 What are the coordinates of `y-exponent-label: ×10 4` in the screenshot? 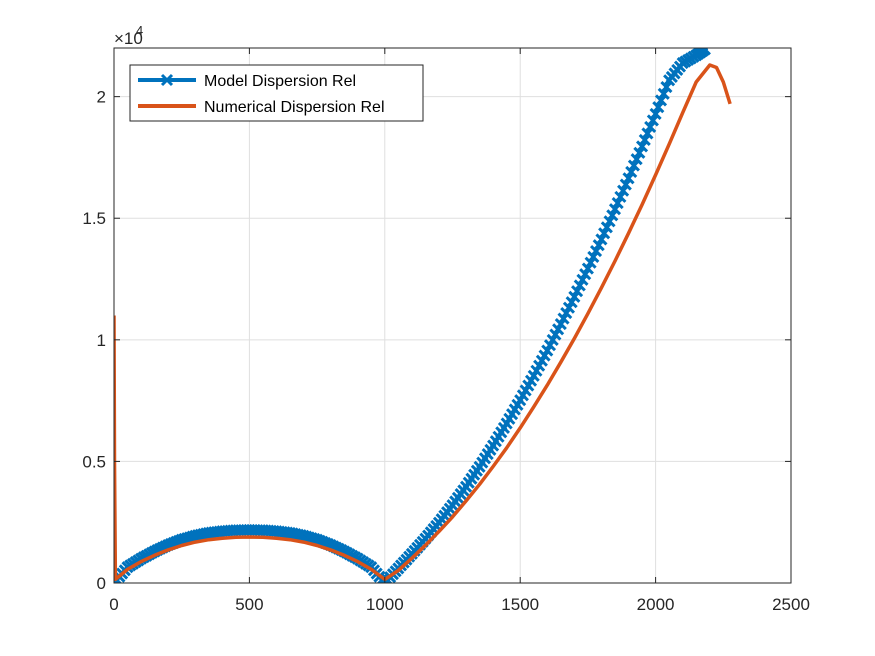 It's located at (128, 35).